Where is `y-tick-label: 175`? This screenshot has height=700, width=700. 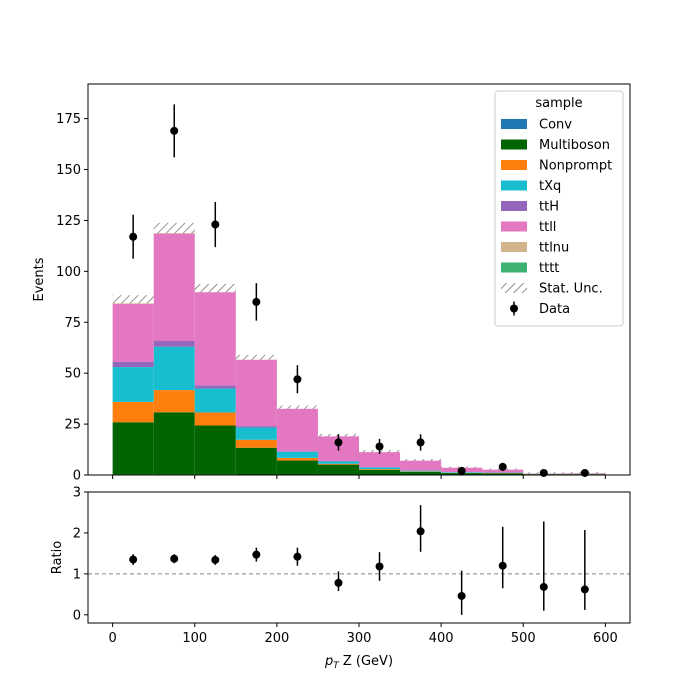
y-tick-label: 175 is located at coordinates (68, 119).